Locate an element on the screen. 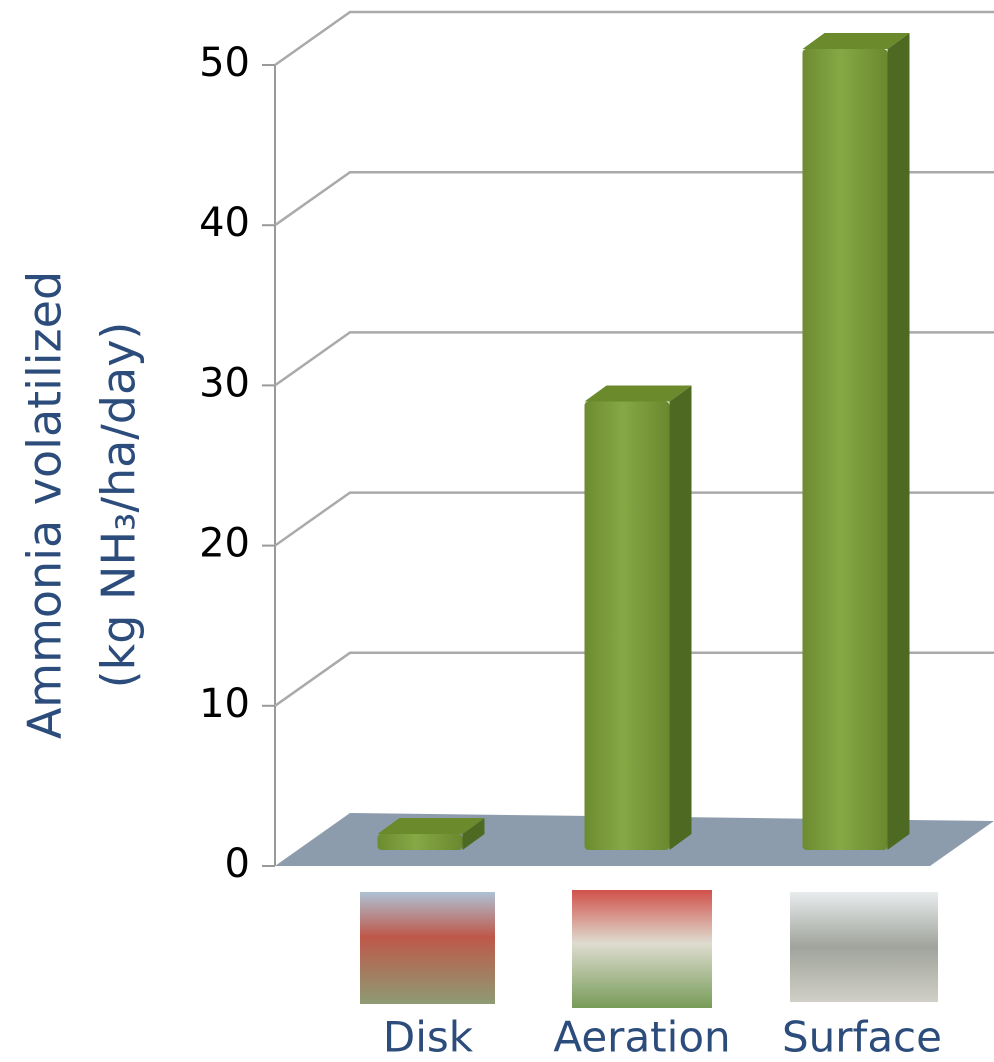  photo-aeration is located at coordinates (642, 949).